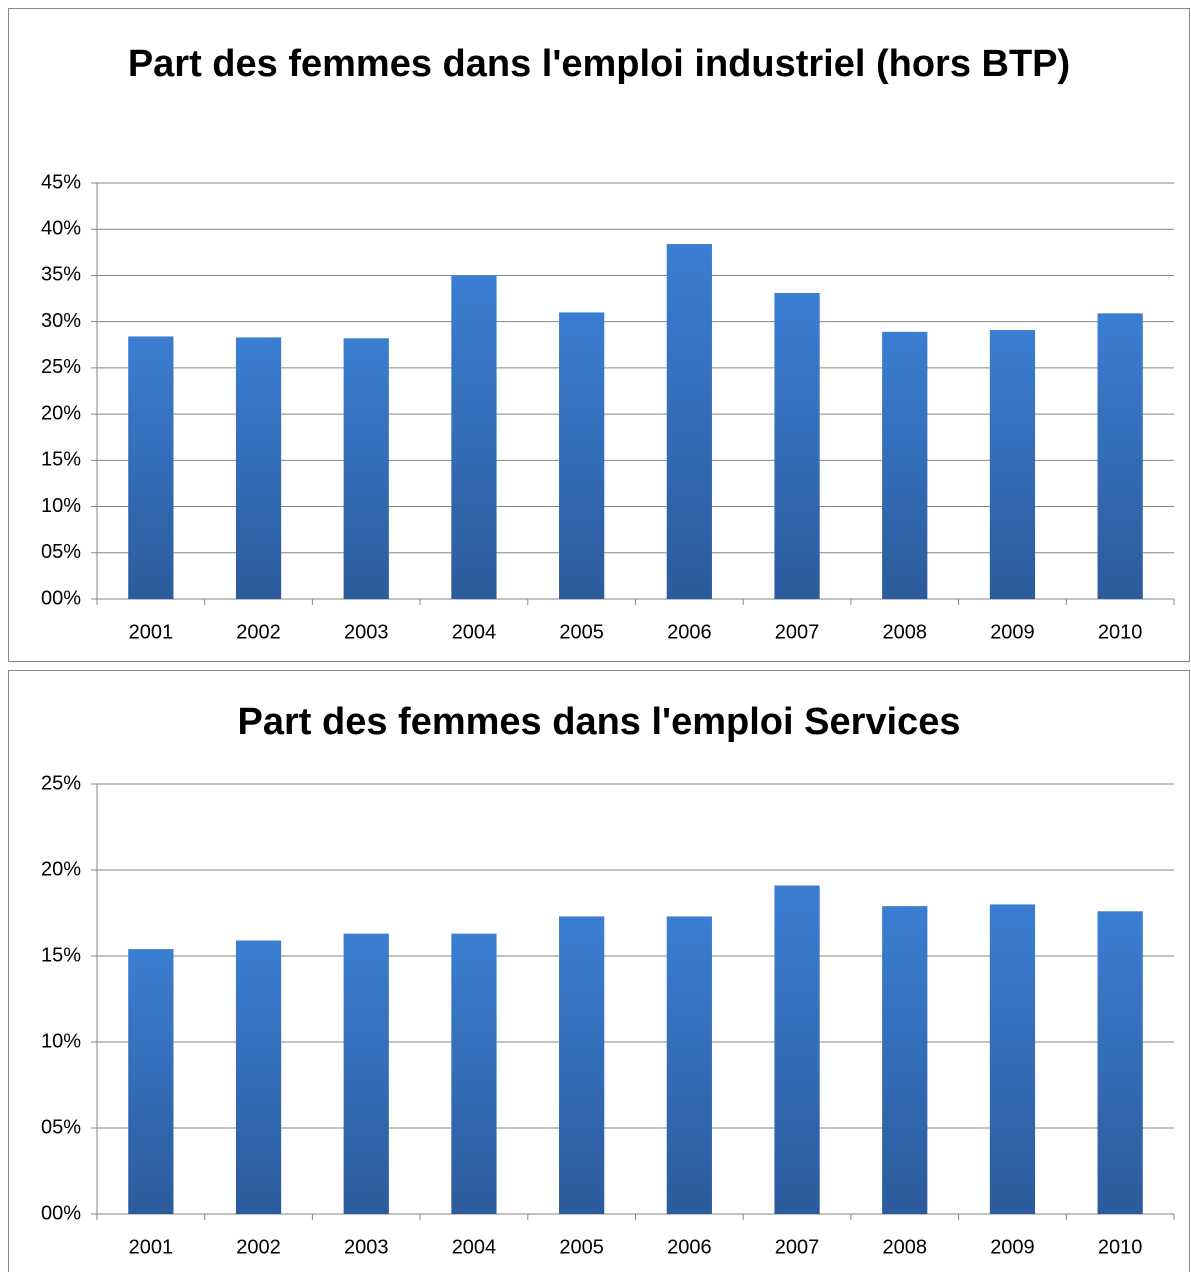 The width and height of the screenshot is (1191, 1272). What do you see at coordinates (61, 275) in the screenshot?
I see `y-tick-label: 35%` at bounding box center [61, 275].